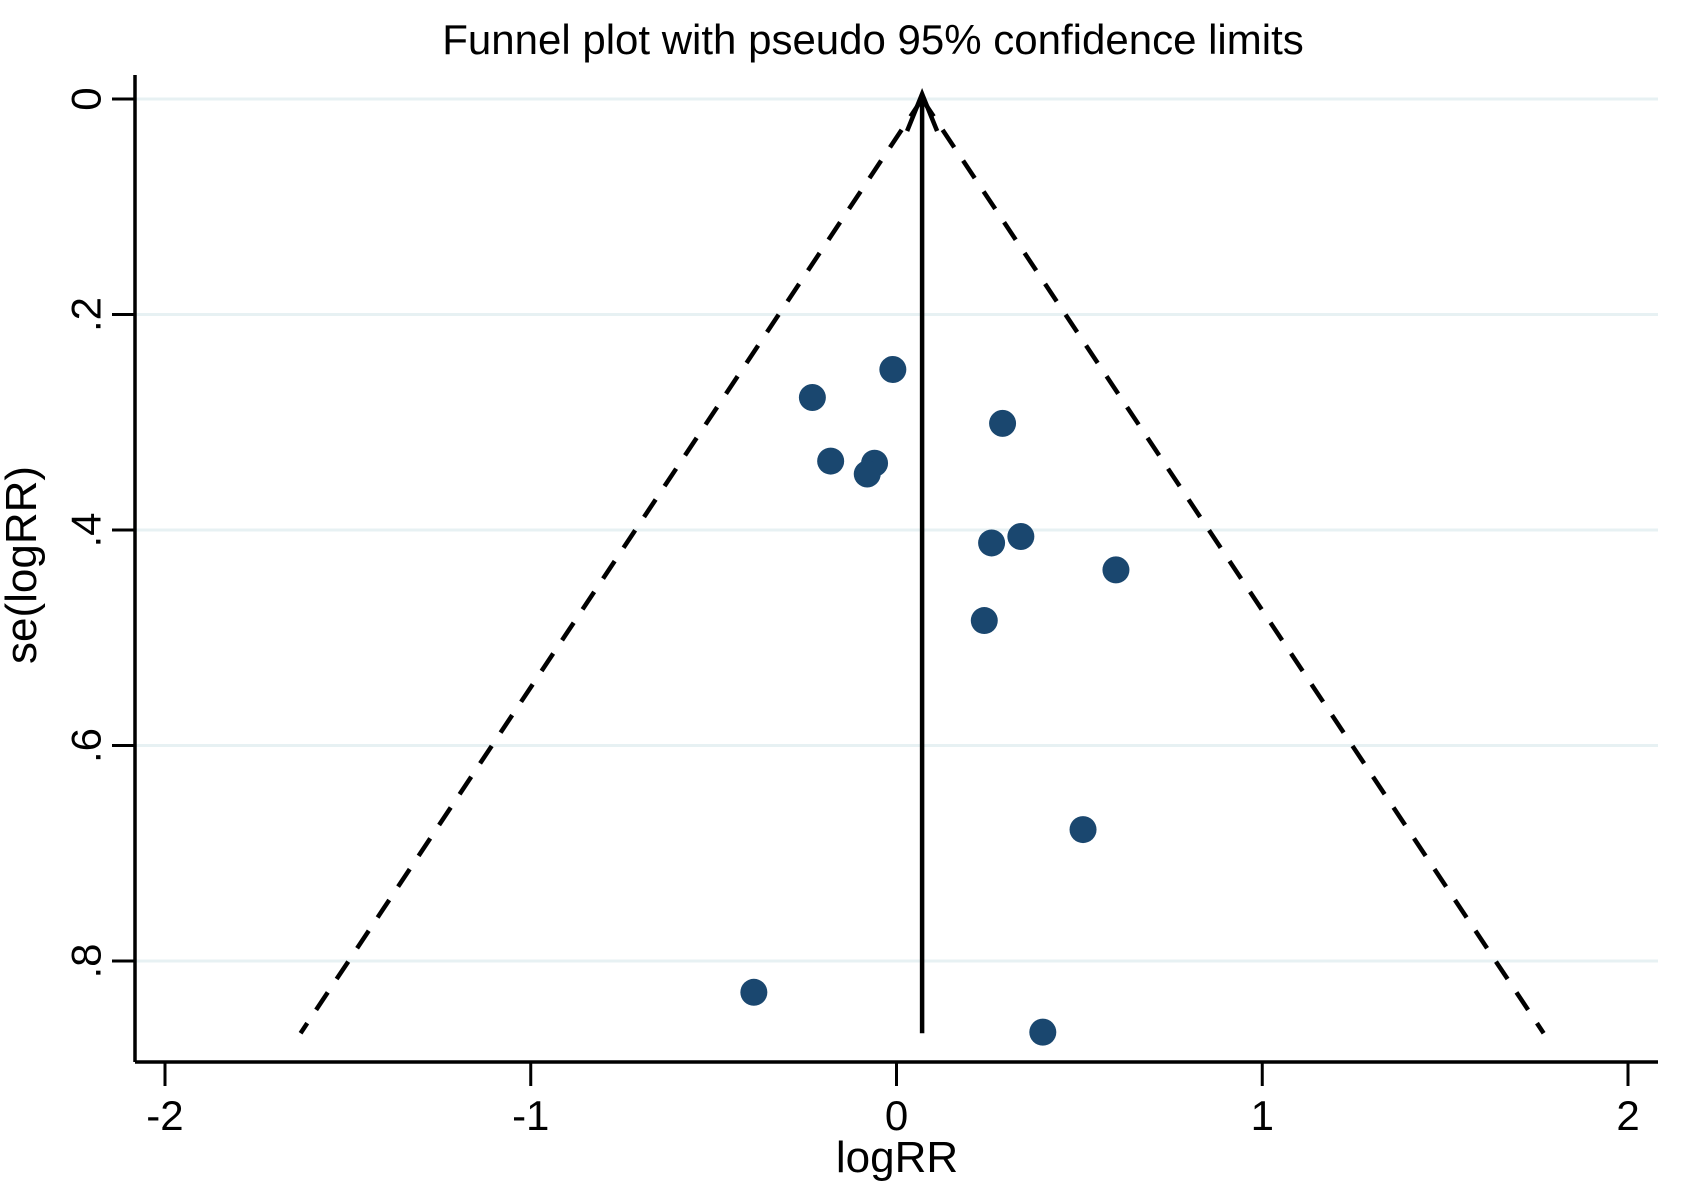 This screenshot has width=1700, height=1194. I want to click on x-tick-label: -2, so click(164, 1115).